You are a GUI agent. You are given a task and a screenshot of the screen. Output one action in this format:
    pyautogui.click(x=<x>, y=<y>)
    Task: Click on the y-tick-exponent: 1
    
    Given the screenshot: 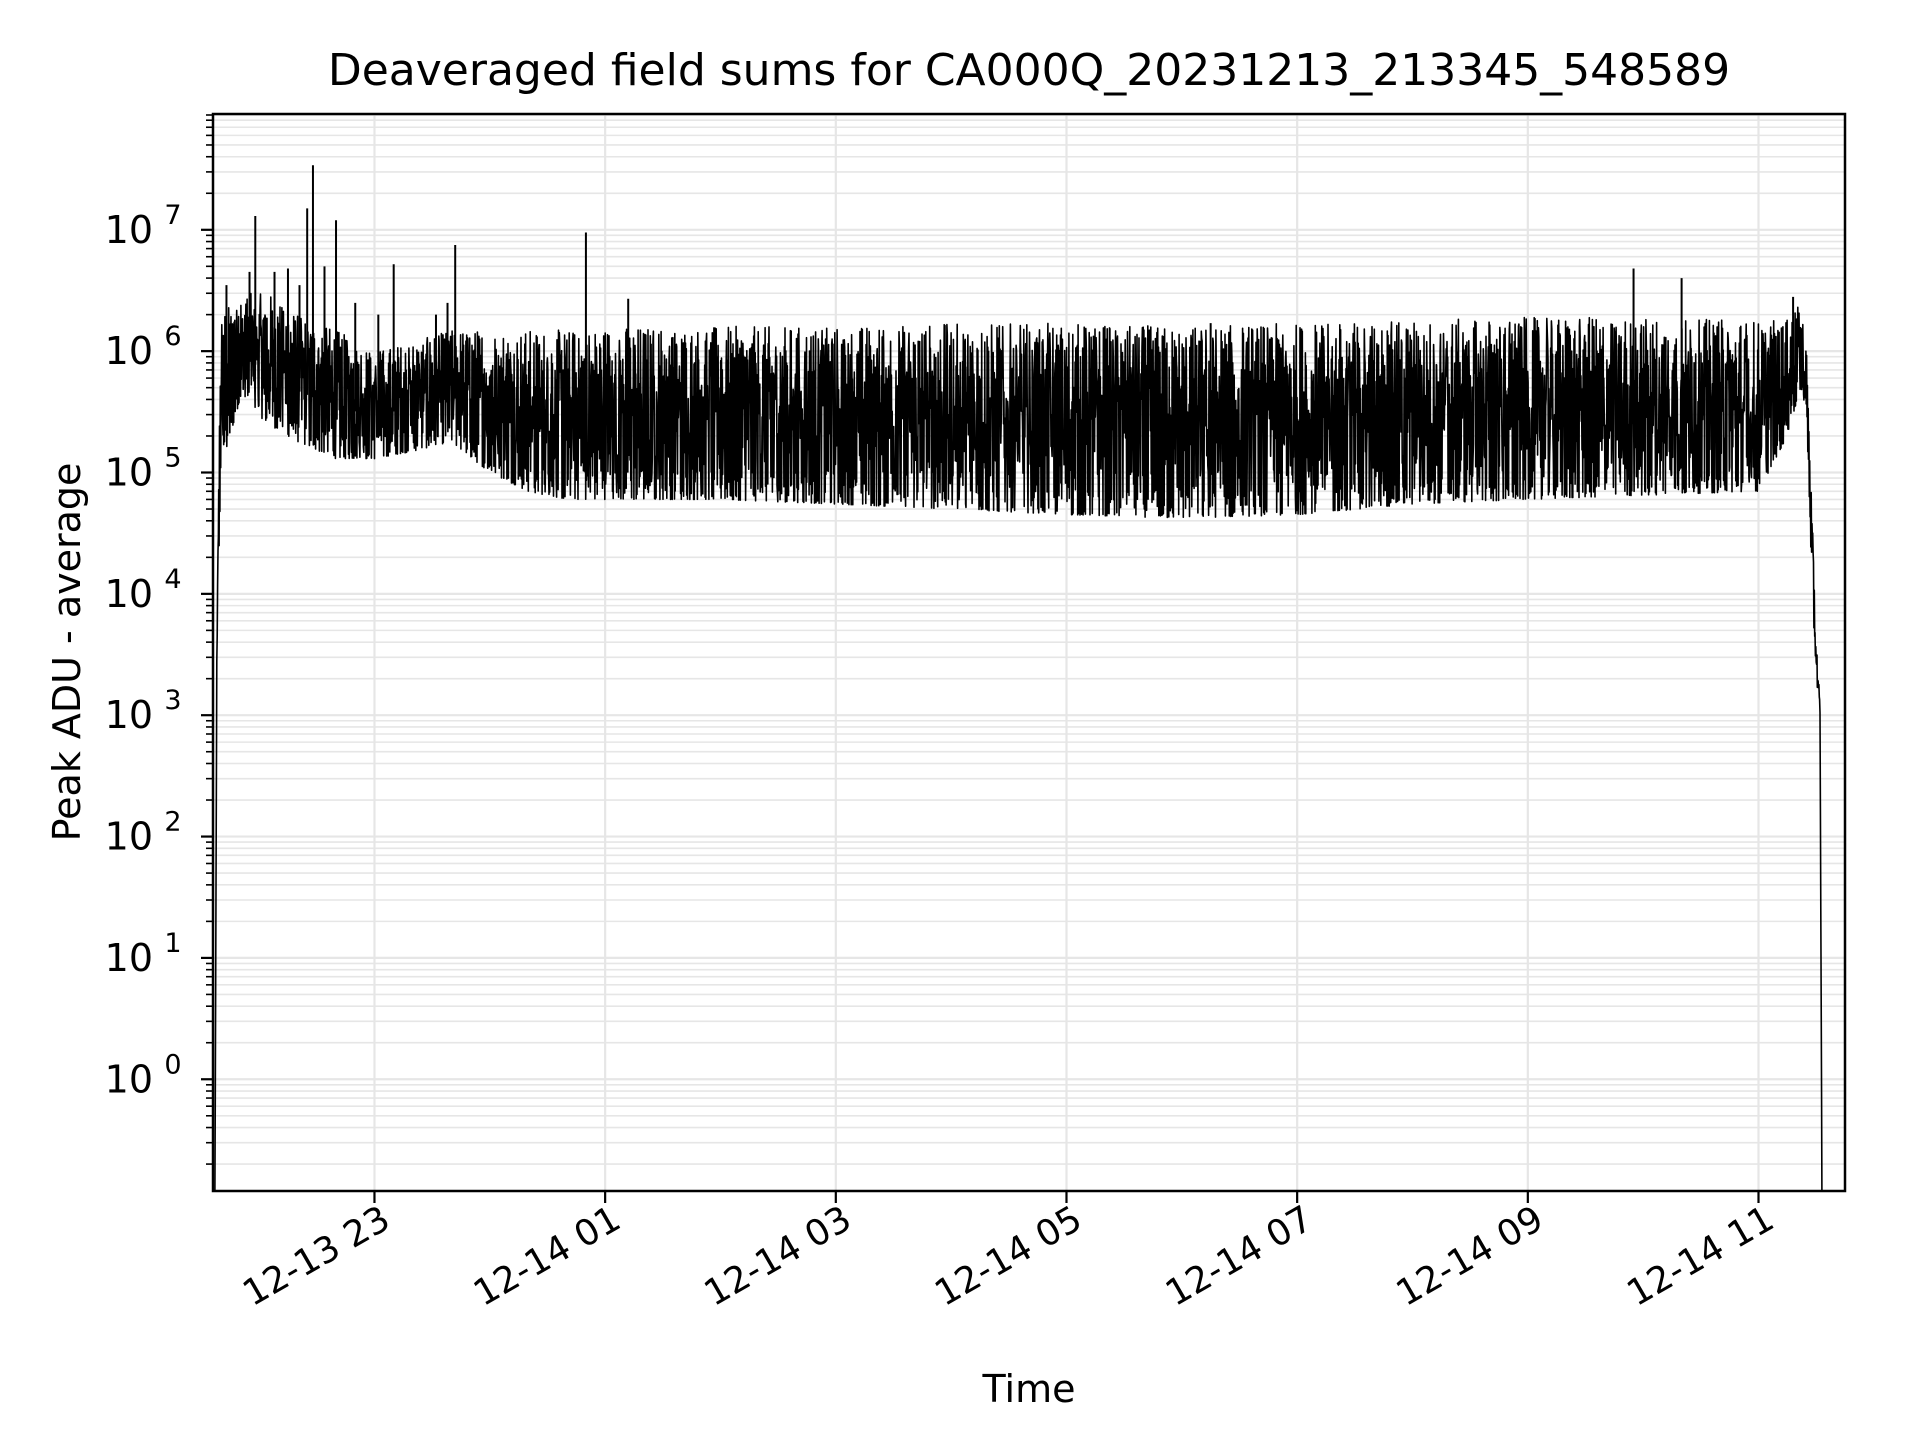 What is the action you would take?
    pyautogui.click(x=172, y=943)
    